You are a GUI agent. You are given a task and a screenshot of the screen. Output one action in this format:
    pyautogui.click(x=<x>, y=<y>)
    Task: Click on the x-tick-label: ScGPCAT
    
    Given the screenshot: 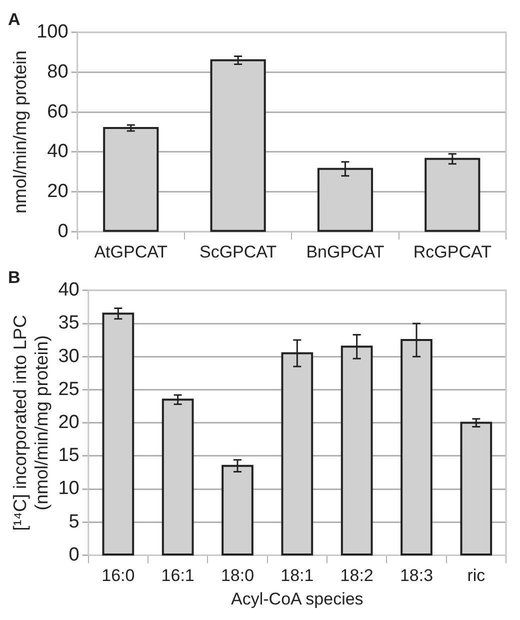 What is the action you would take?
    pyautogui.click(x=238, y=252)
    